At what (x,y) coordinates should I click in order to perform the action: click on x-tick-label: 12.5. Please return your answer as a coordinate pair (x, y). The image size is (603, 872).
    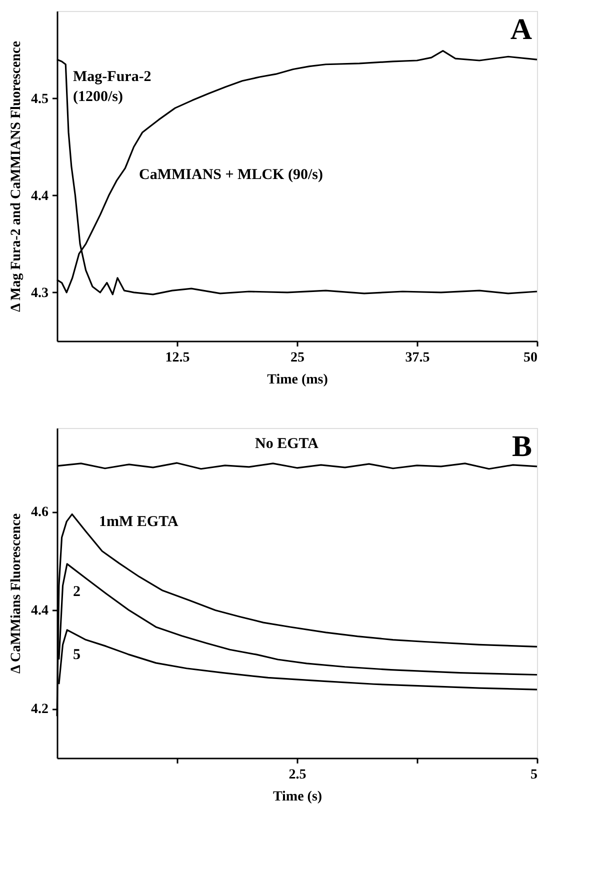
    Looking at the image, I should click on (177, 358).